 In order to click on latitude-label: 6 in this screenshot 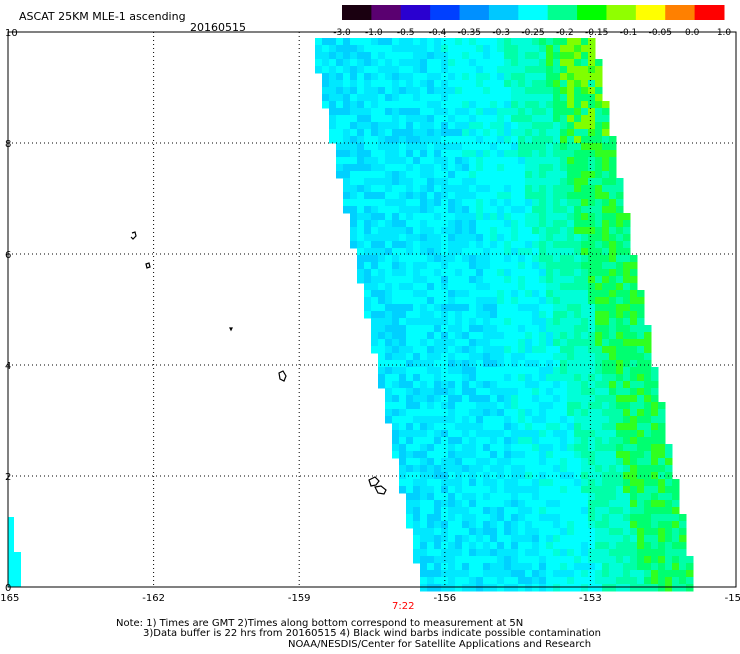, I will do `click(8, 255)`.